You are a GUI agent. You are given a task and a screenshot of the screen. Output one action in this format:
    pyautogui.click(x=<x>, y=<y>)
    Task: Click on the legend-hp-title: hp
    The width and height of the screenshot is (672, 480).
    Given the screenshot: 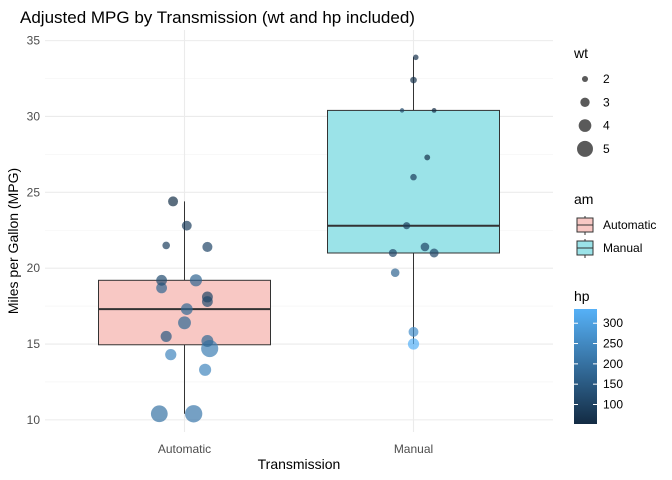 What is the action you would take?
    pyautogui.click(x=582, y=296)
    